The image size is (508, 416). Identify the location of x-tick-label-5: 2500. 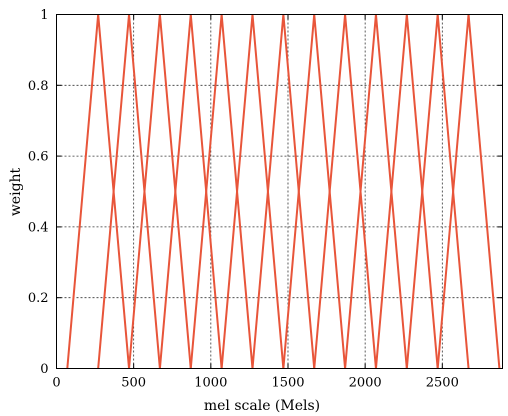
(442, 383).